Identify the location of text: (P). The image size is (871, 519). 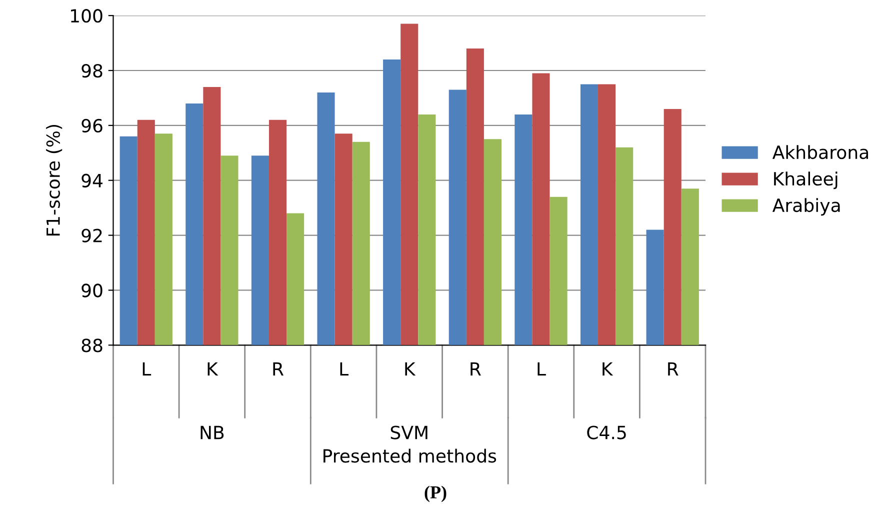
(435, 494).